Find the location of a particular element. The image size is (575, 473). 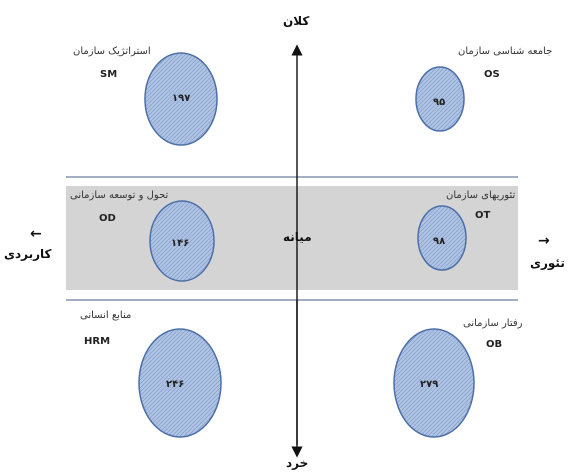

axis-bottom-label: خرد is located at coordinates (297, 463).